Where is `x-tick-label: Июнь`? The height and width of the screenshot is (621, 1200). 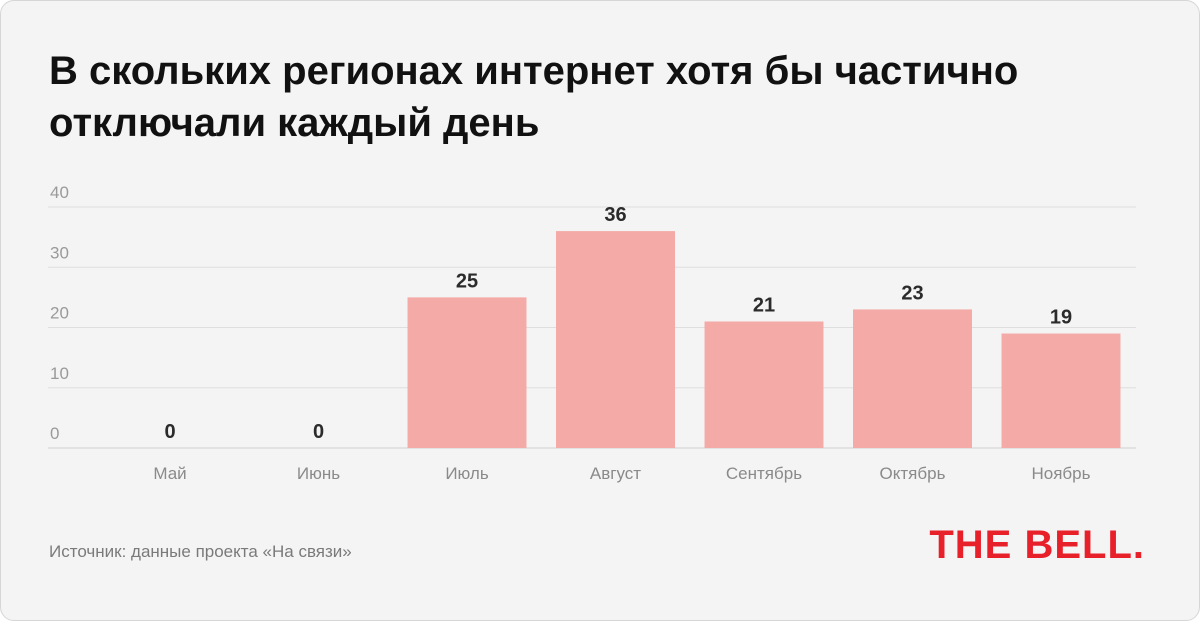 x-tick-label: Июнь is located at coordinates (318, 473).